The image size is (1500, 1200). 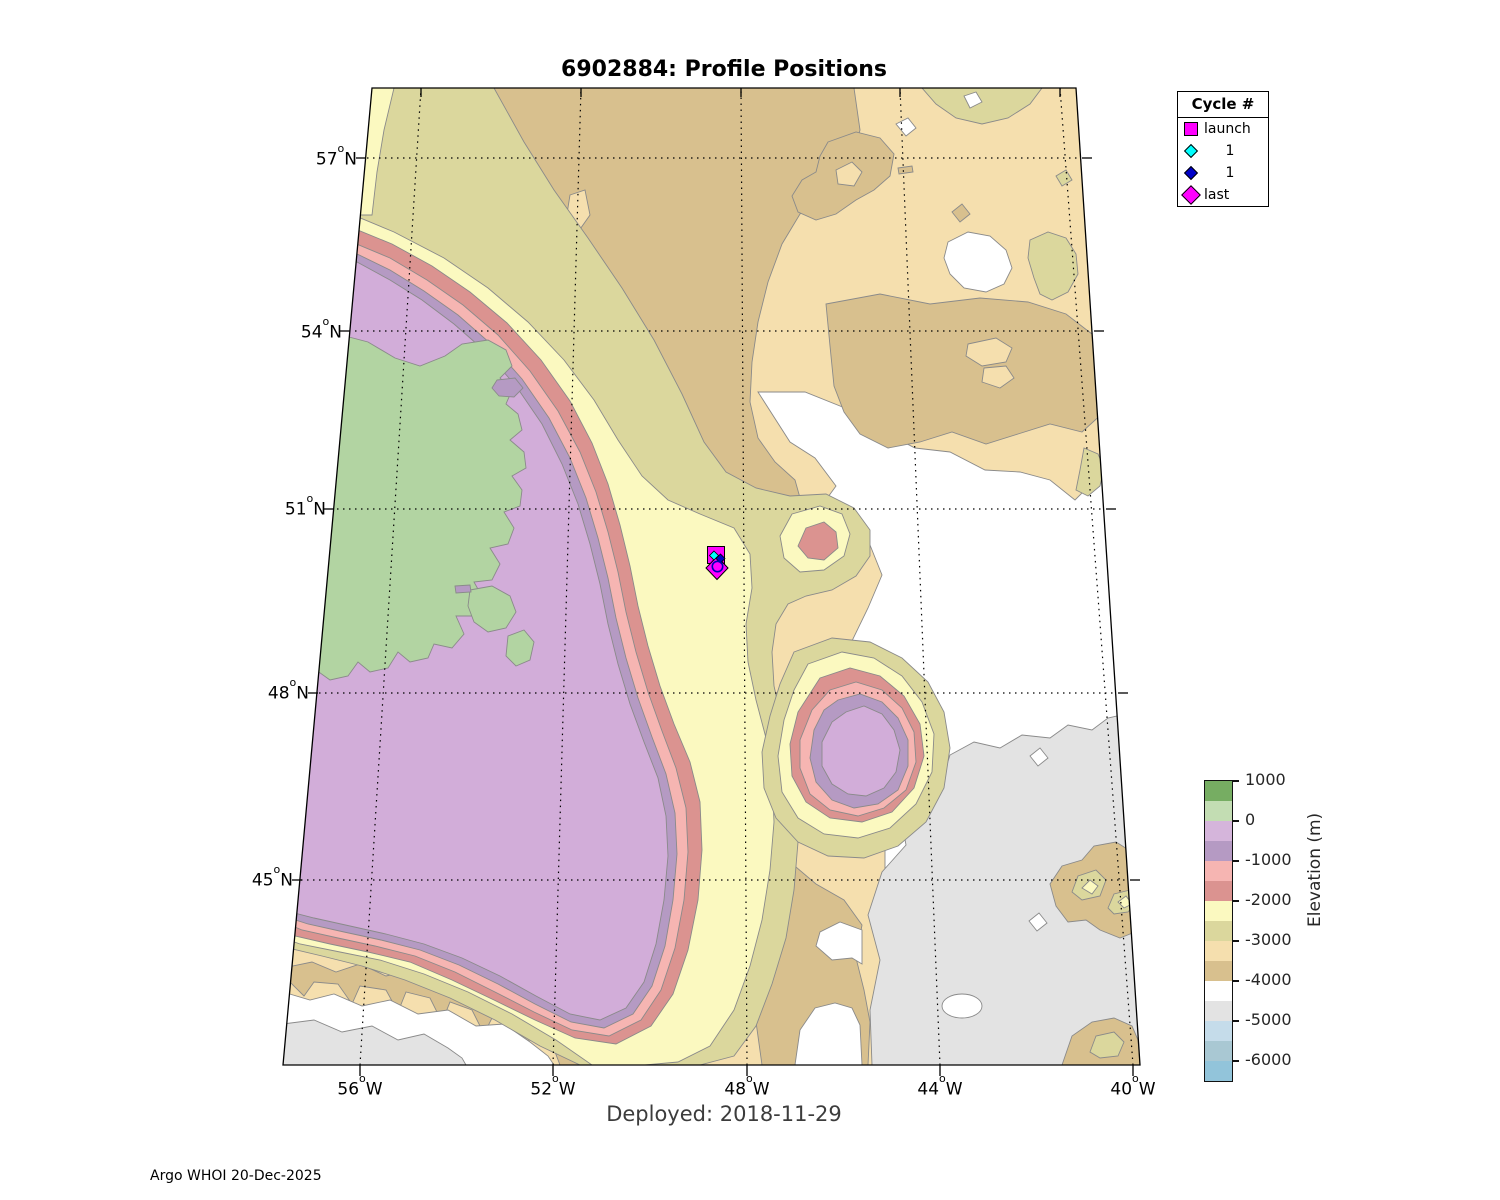 I want to click on float-markers, so click(x=717, y=563).